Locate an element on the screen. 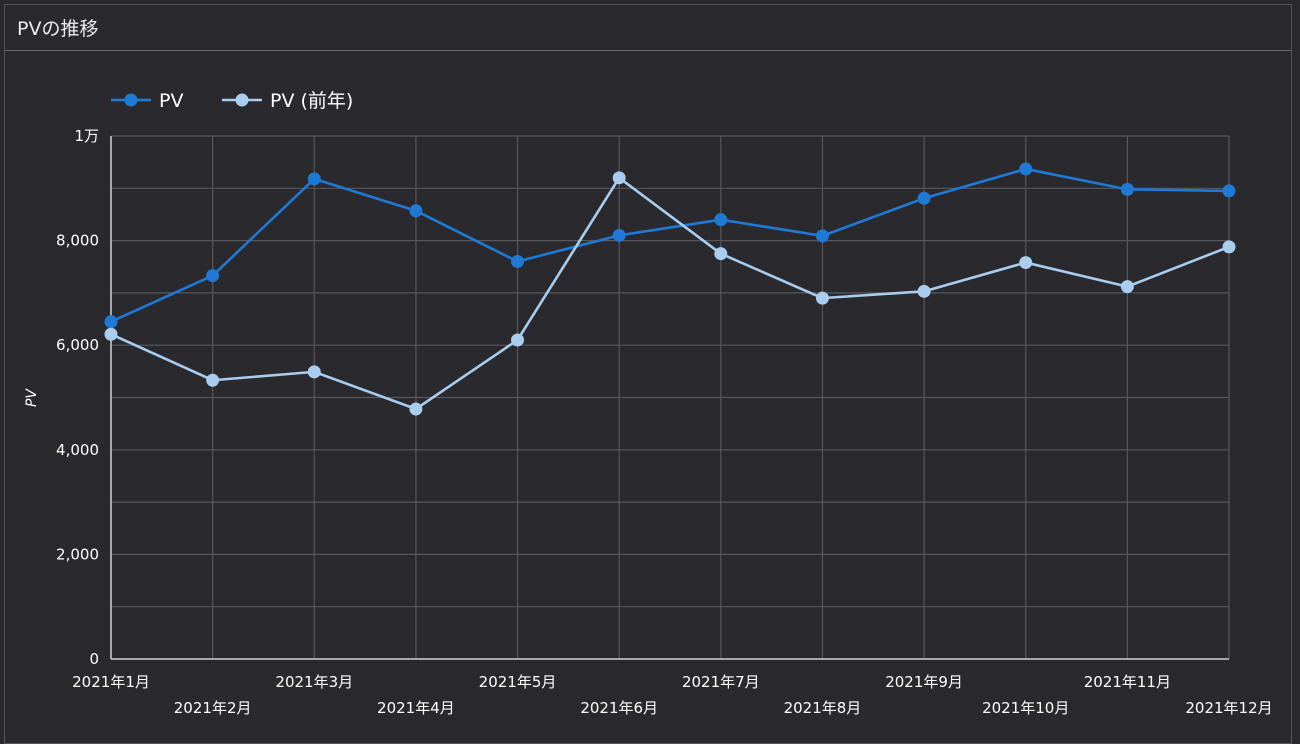 The width and height of the screenshot is (1300, 744). x-tick-label: 2021年11月 is located at coordinates (1127, 682).